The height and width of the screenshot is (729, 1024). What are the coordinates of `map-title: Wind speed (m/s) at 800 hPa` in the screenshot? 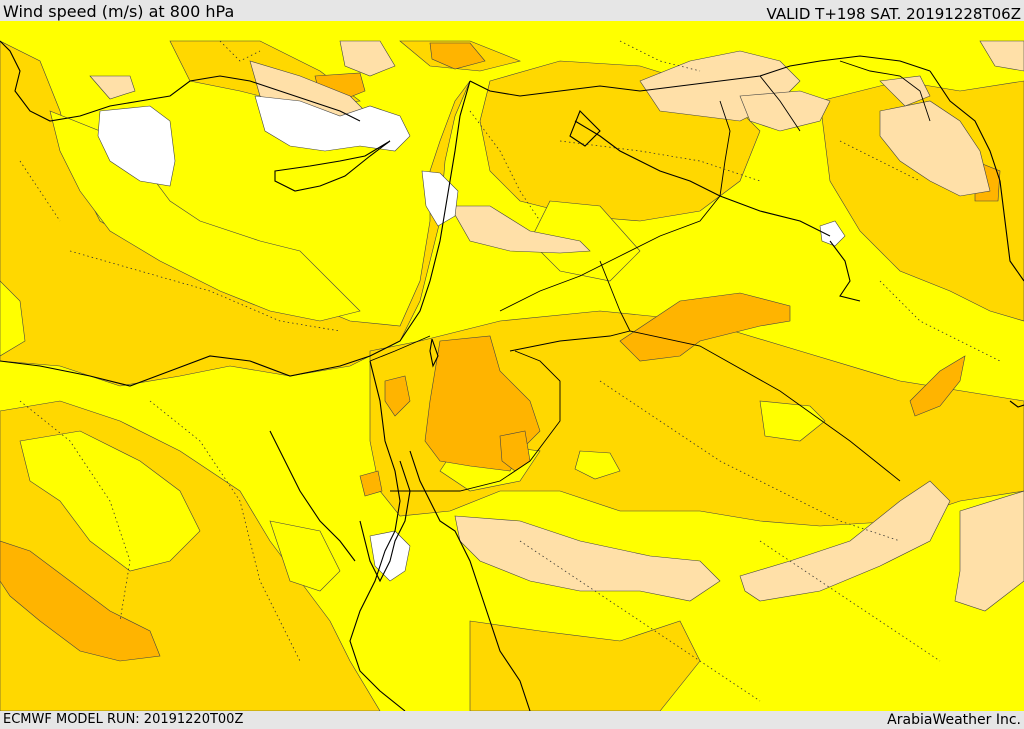 It's located at (119, 11).